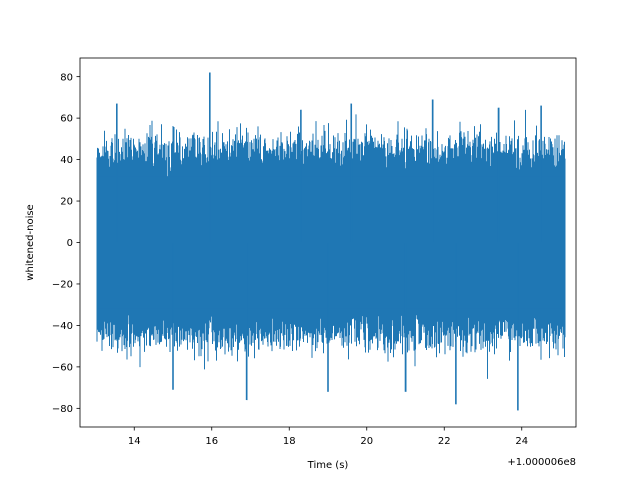 Image resolution: width=640 pixels, height=480 pixels. What do you see at coordinates (62, 326) in the screenshot?
I see `y-tick-label: −40` at bounding box center [62, 326].